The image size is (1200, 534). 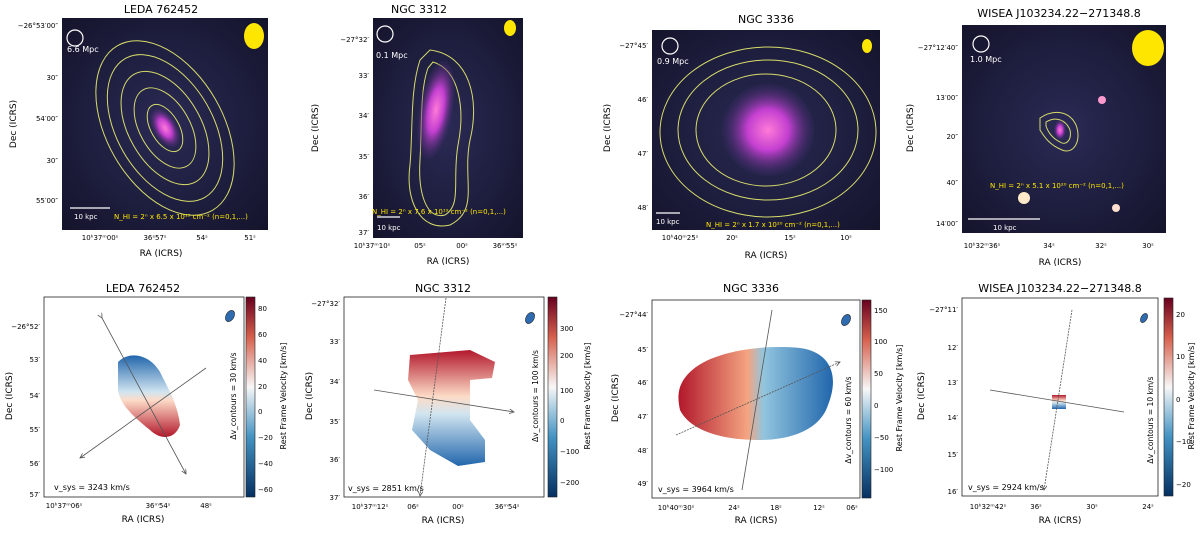 What do you see at coordinates (364, 197) in the screenshot?
I see `svg-text: 36′` at bounding box center [364, 197].